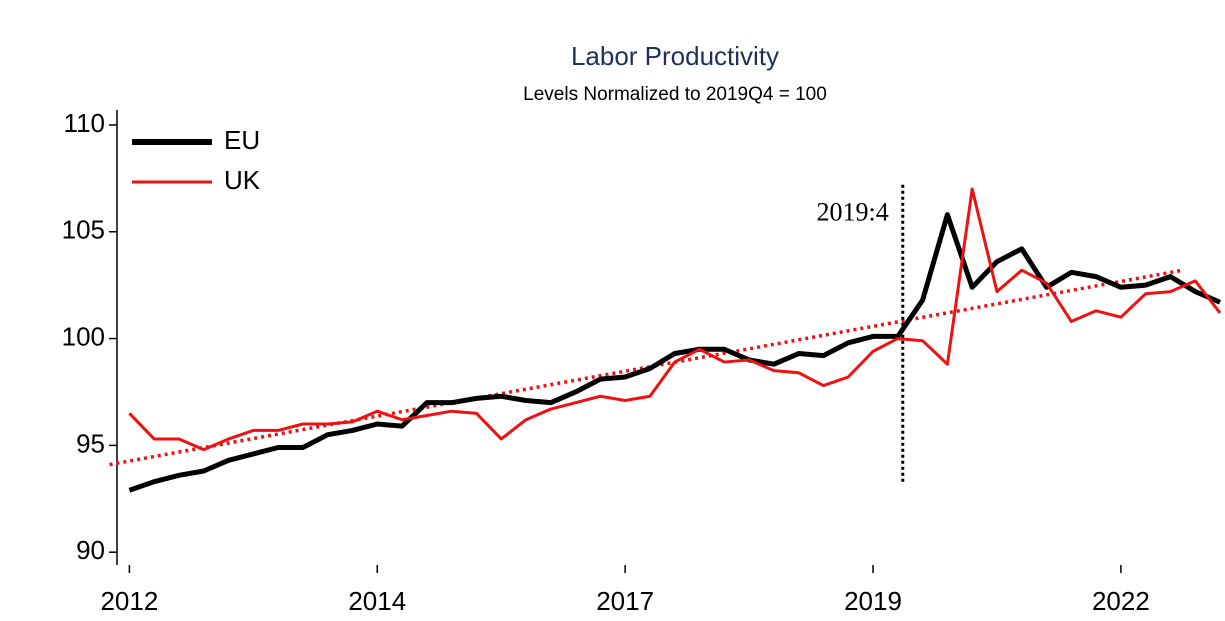  Describe the element at coordinates (873, 601) in the screenshot. I see `x-tick-label: 2019` at that location.